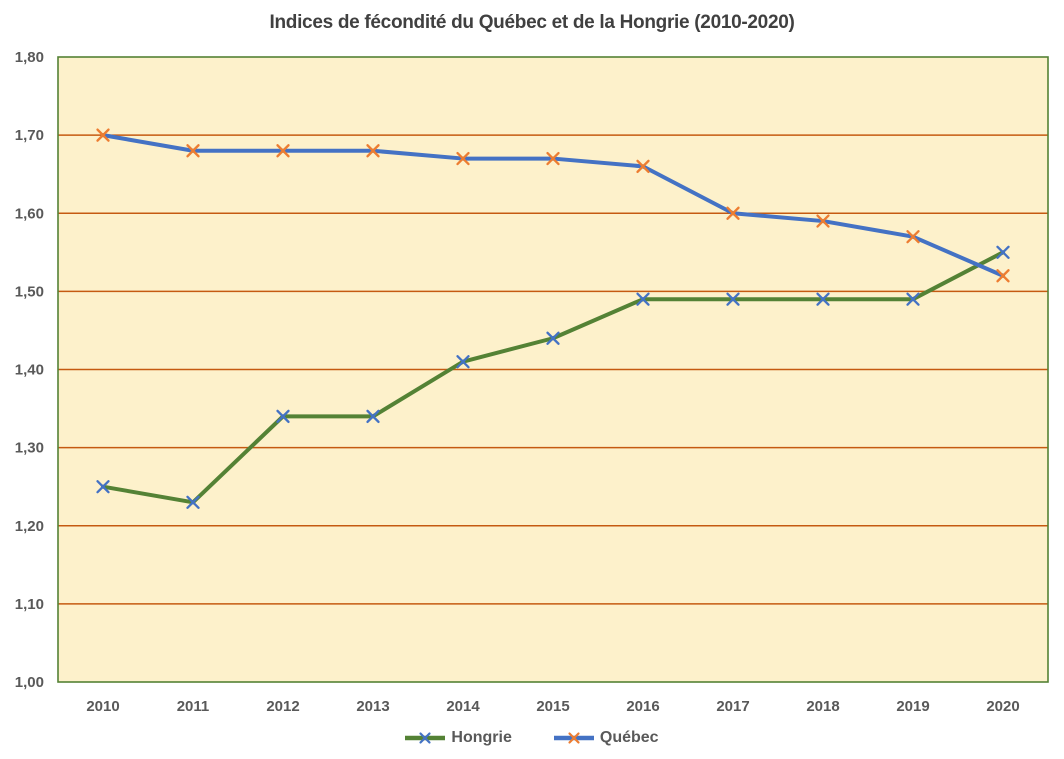 This screenshot has width=1064, height=759. Describe the element at coordinates (102, 706) in the screenshot. I see `x-axis-tick-label: 2010` at that location.